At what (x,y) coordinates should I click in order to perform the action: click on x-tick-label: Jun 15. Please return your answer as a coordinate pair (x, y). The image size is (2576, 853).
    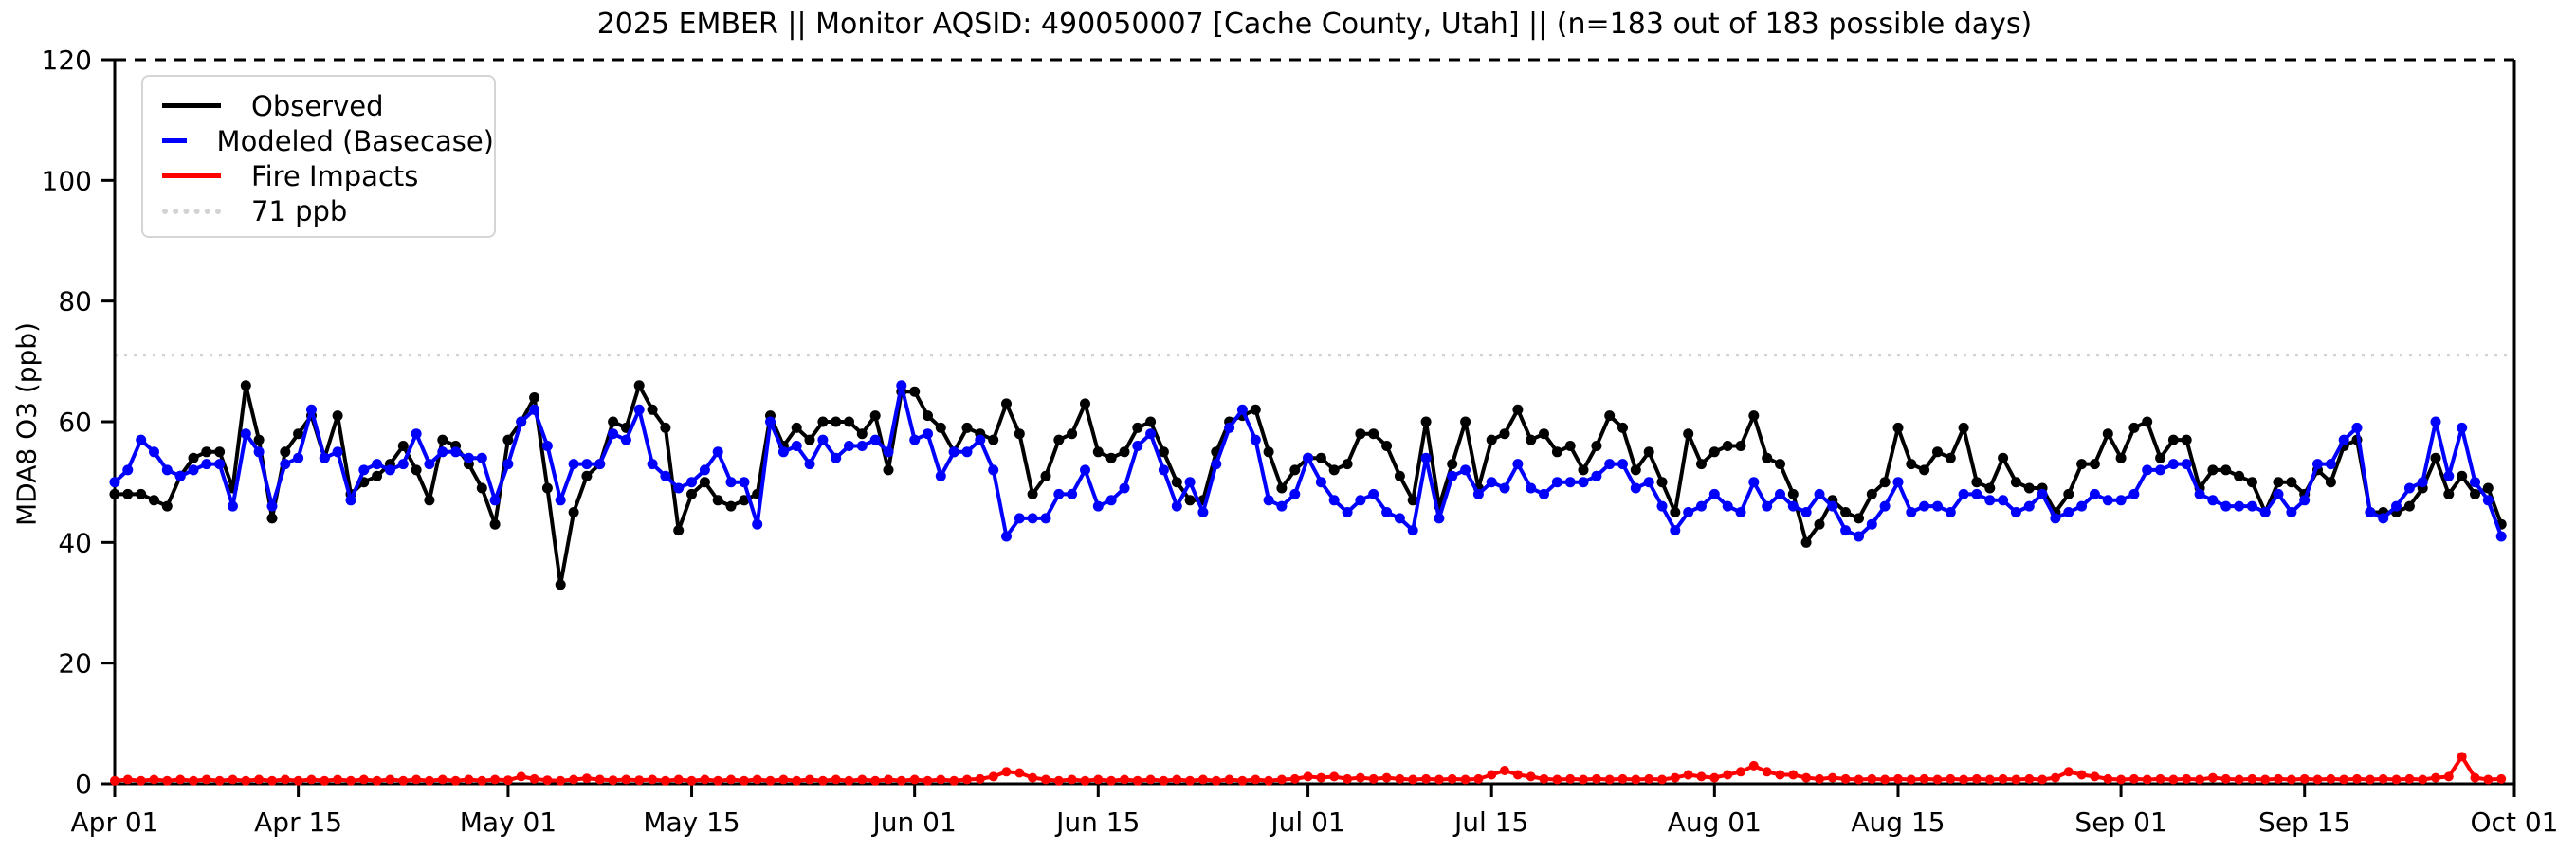
    Looking at the image, I should click on (1097, 822).